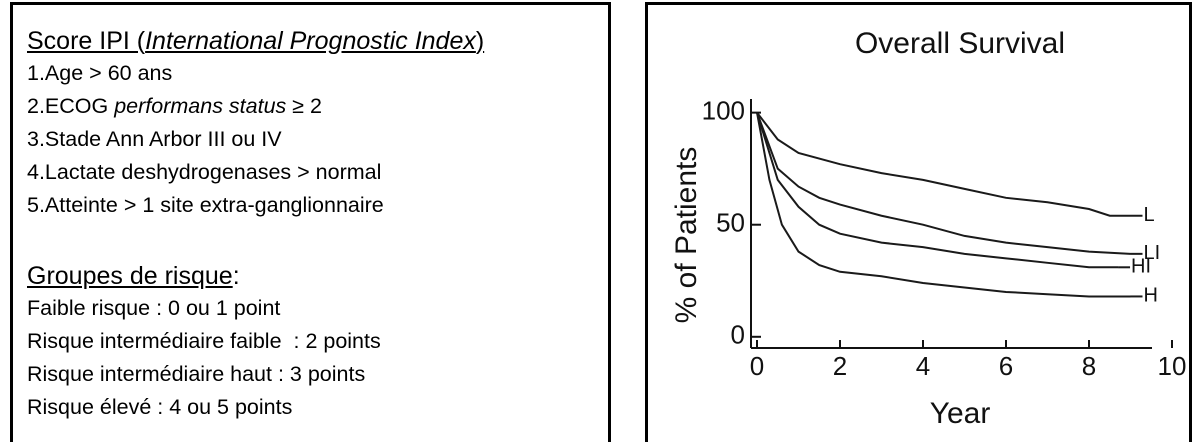  What do you see at coordinates (923, 366) in the screenshot?
I see `x-tick-label: 4` at bounding box center [923, 366].